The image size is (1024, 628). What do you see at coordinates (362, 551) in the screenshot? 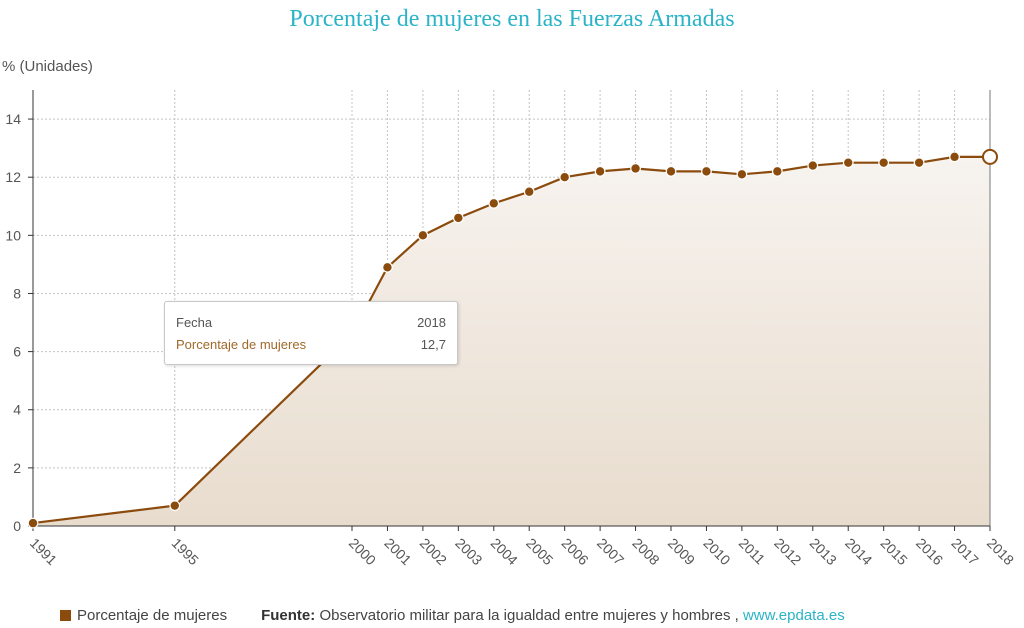
I see `x-tick-label-2000: 2000` at bounding box center [362, 551].